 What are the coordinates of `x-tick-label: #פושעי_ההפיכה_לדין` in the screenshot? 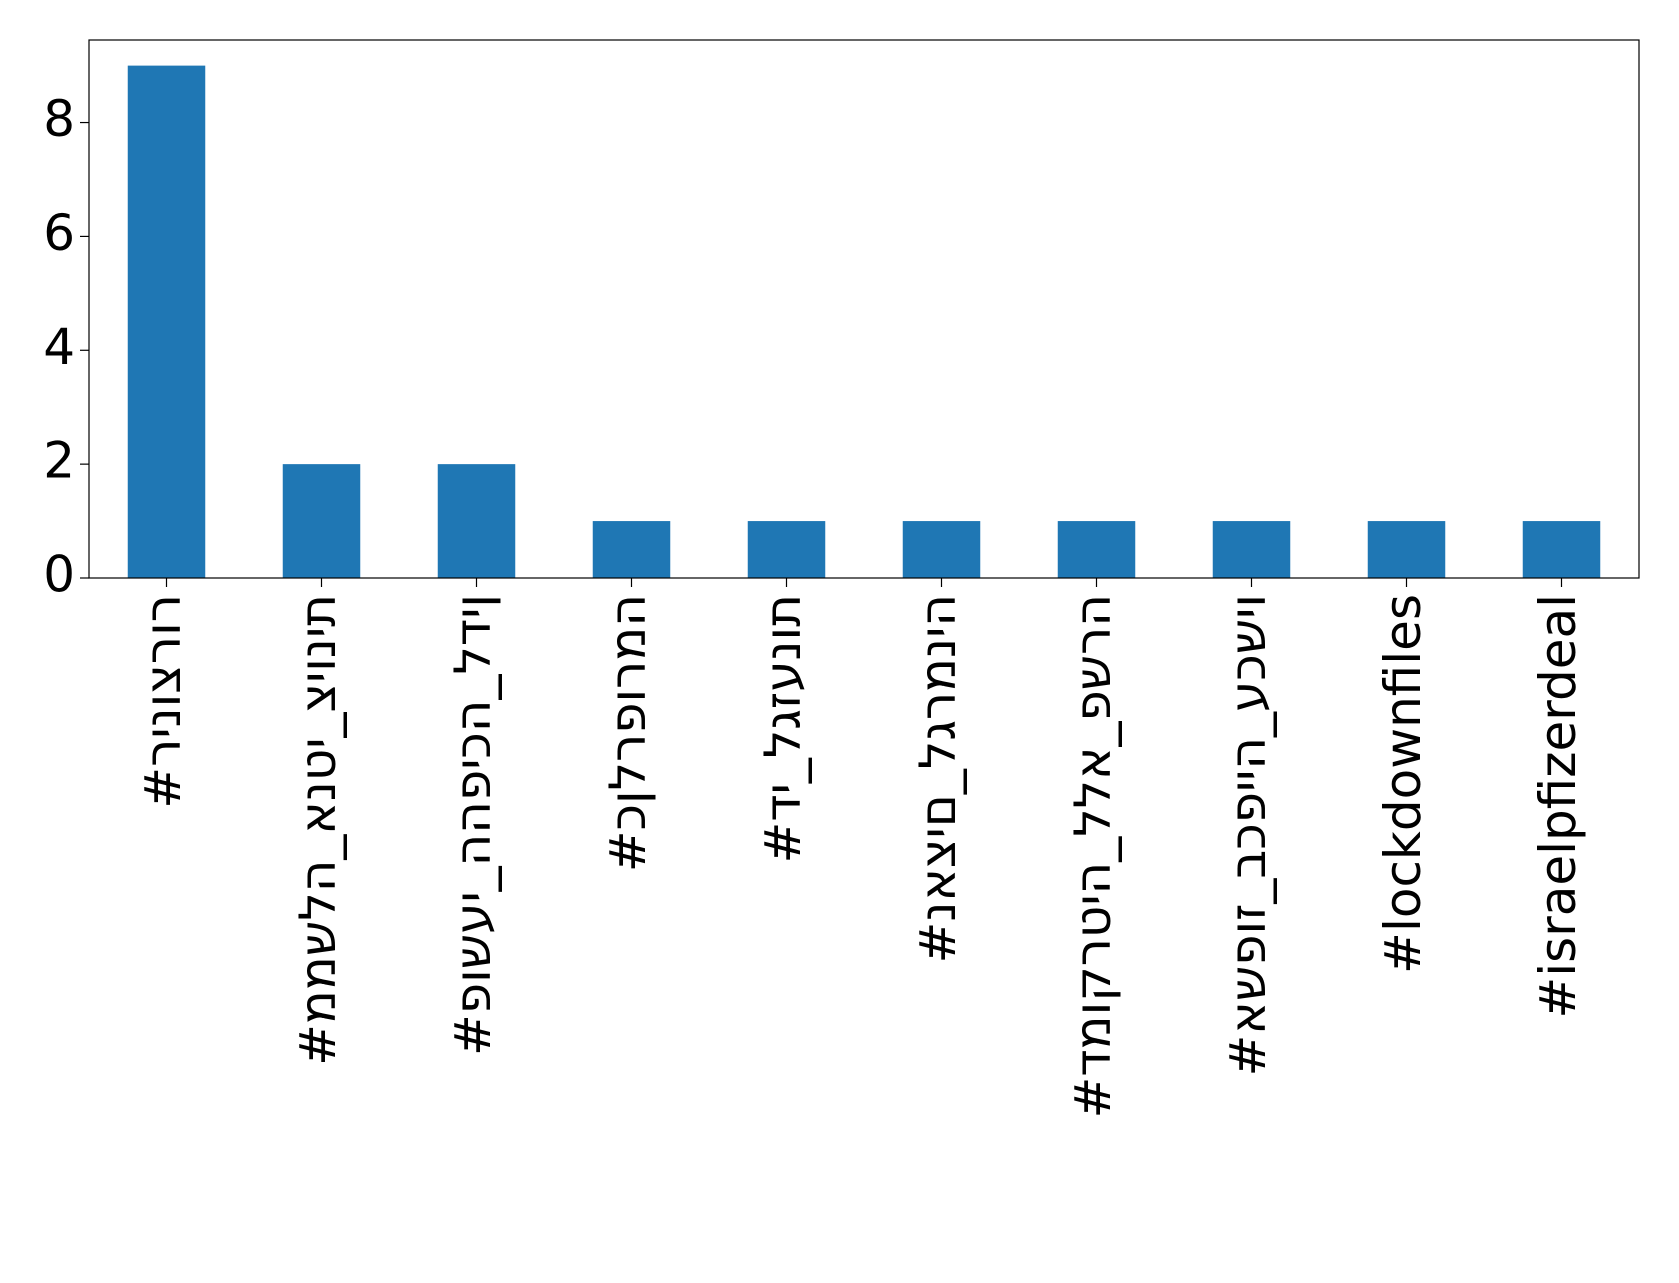 It's located at (473, 825).